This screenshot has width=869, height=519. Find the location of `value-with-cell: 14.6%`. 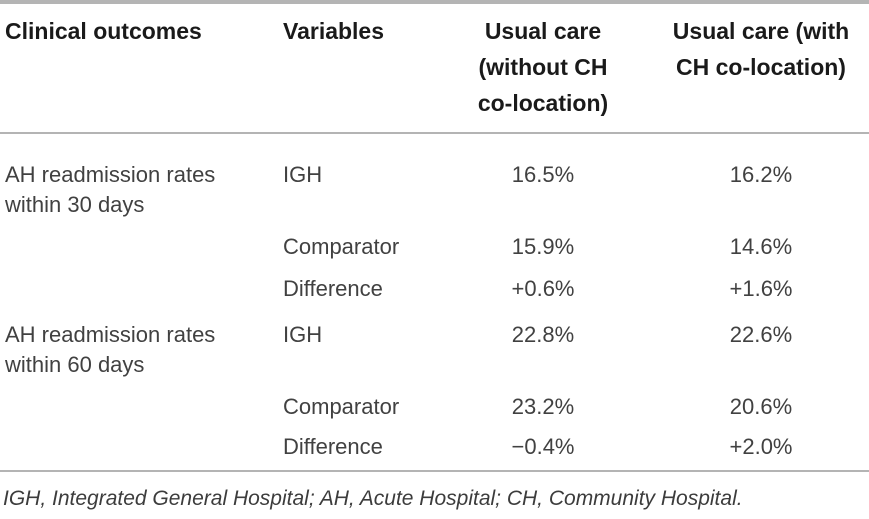

value-with-cell: 14.6% is located at coordinates (761, 246).